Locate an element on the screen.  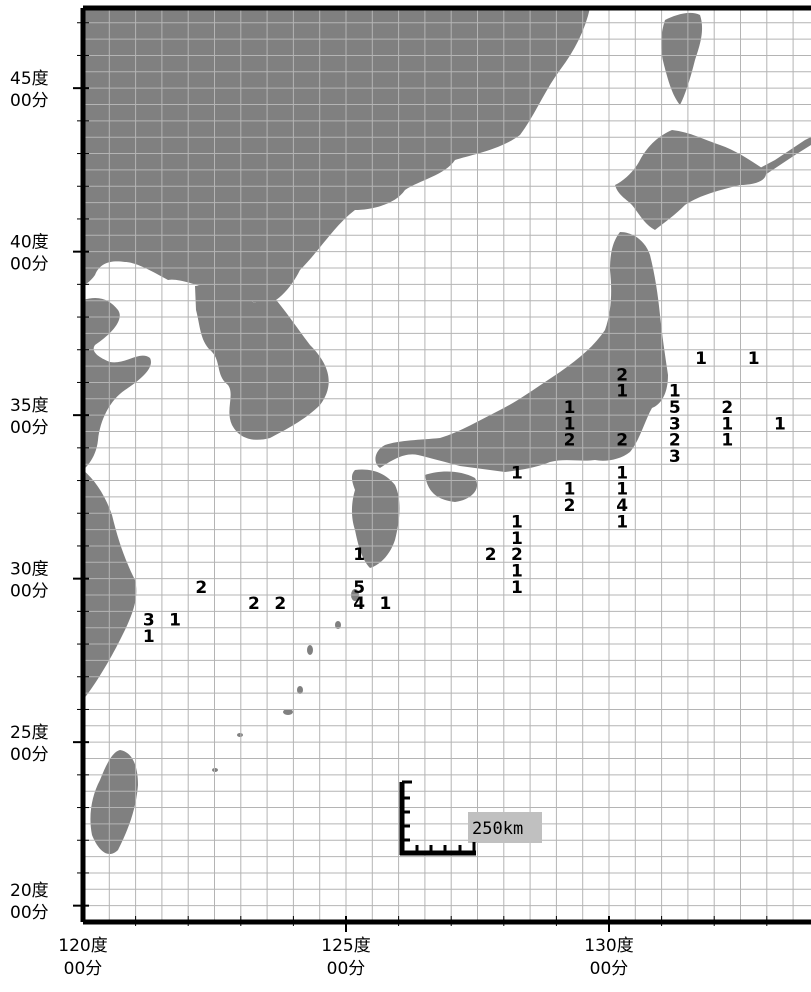
lat-label-deg: 20度 is located at coordinates (29, 891).